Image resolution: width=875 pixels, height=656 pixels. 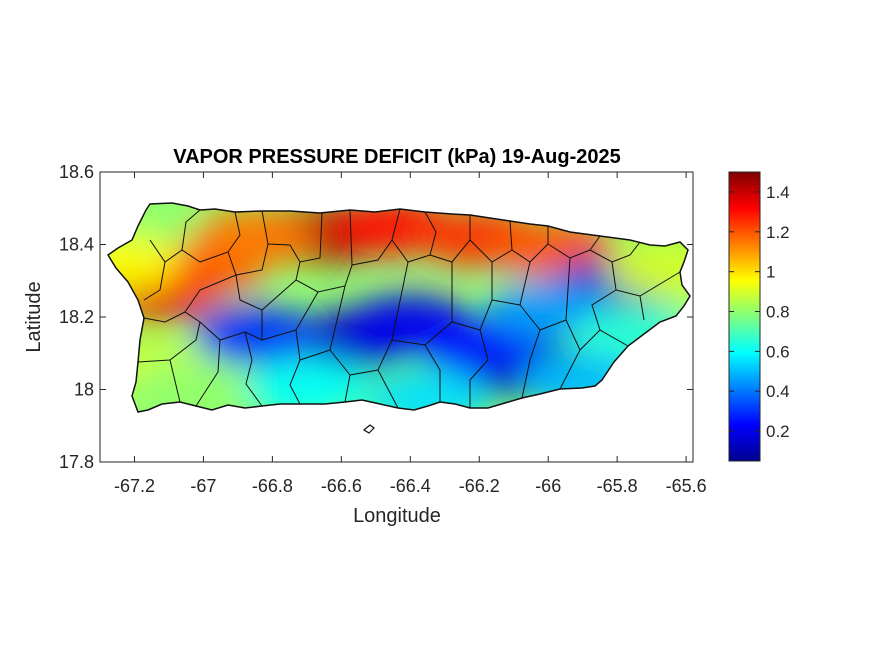 I want to click on colorbar-tick-label: 1.4, so click(x=778, y=192).